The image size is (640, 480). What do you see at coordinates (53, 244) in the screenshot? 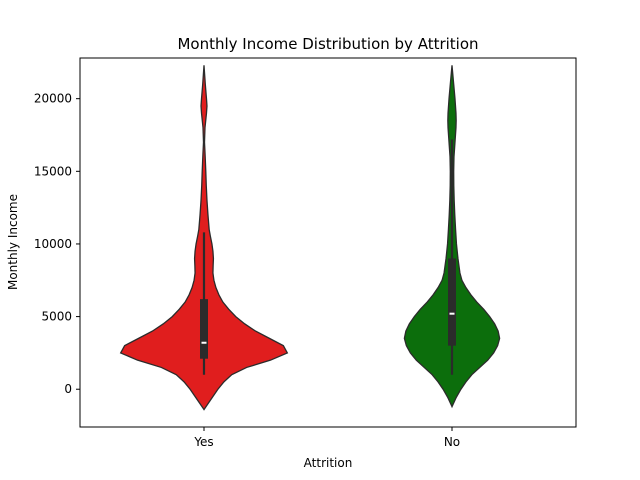
I see `y-tick-label: 10000` at bounding box center [53, 244].